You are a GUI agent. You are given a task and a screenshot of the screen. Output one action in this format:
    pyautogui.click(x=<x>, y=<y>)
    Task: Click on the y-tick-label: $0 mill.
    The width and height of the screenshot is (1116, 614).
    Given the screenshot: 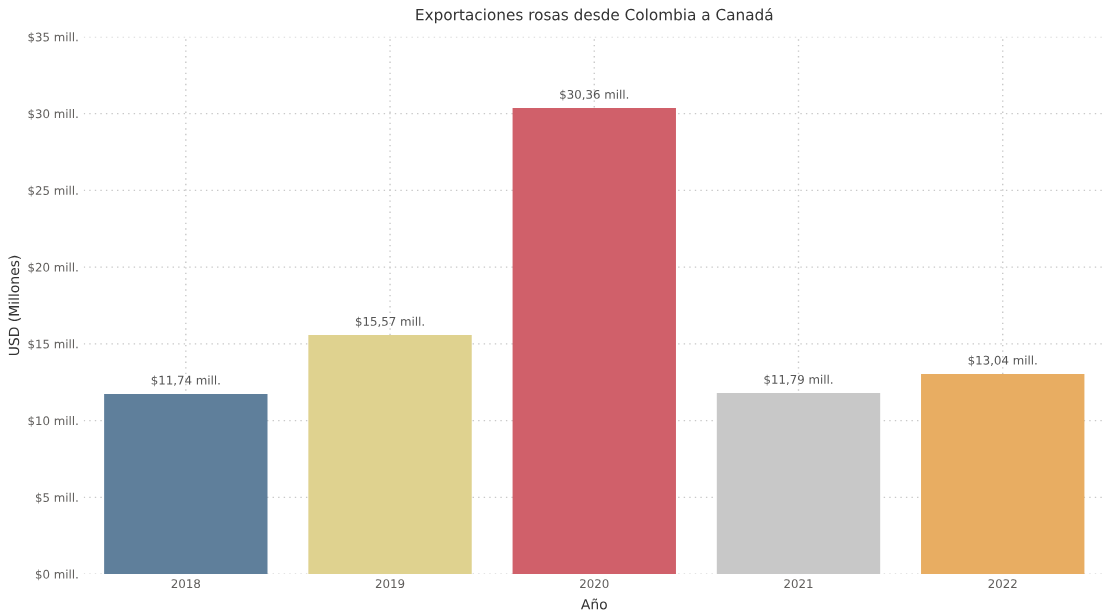 What is the action you would take?
    pyautogui.click(x=56, y=575)
    